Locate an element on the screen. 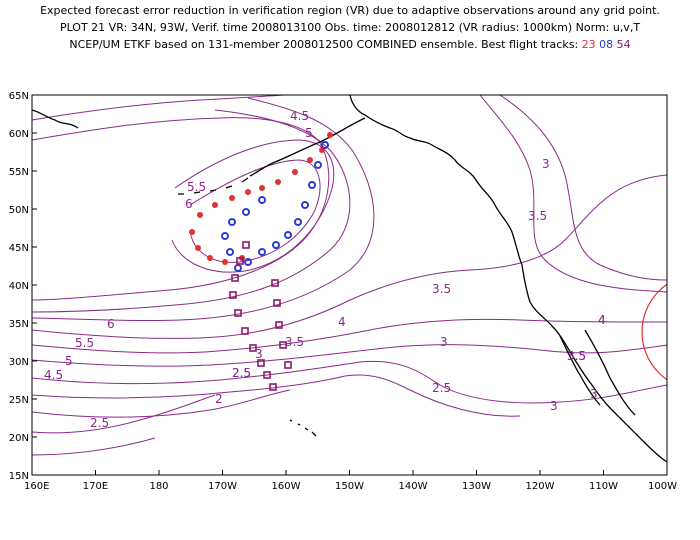 This screenshot has width=700, height=540. lat-tick-label: 45N is located at coordinates (19, 248).